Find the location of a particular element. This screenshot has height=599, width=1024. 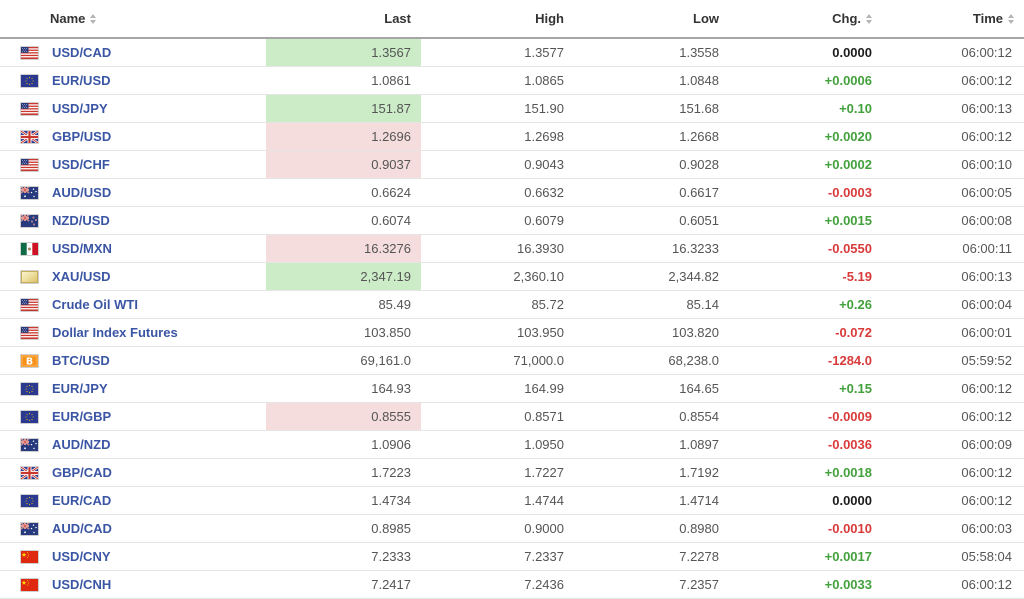

high-price-cell: 0.6632 is located at coordinates (497, 192).